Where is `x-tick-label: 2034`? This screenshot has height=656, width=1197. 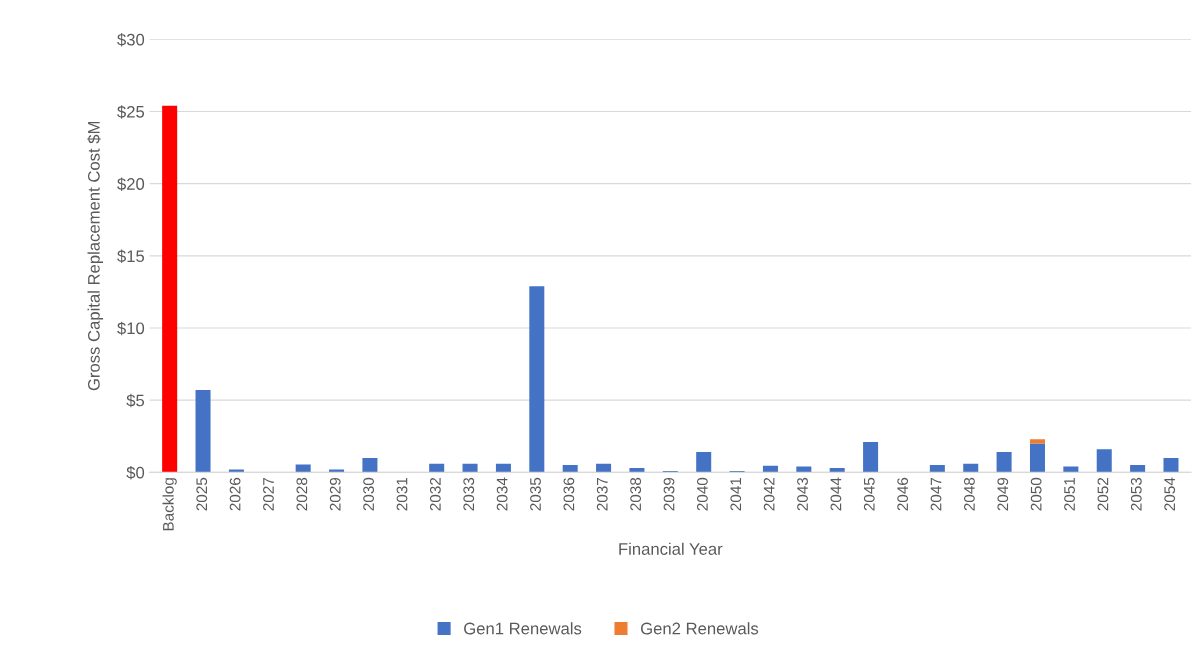
x-tick-label: 2034 is located at coordinates (502, 494).